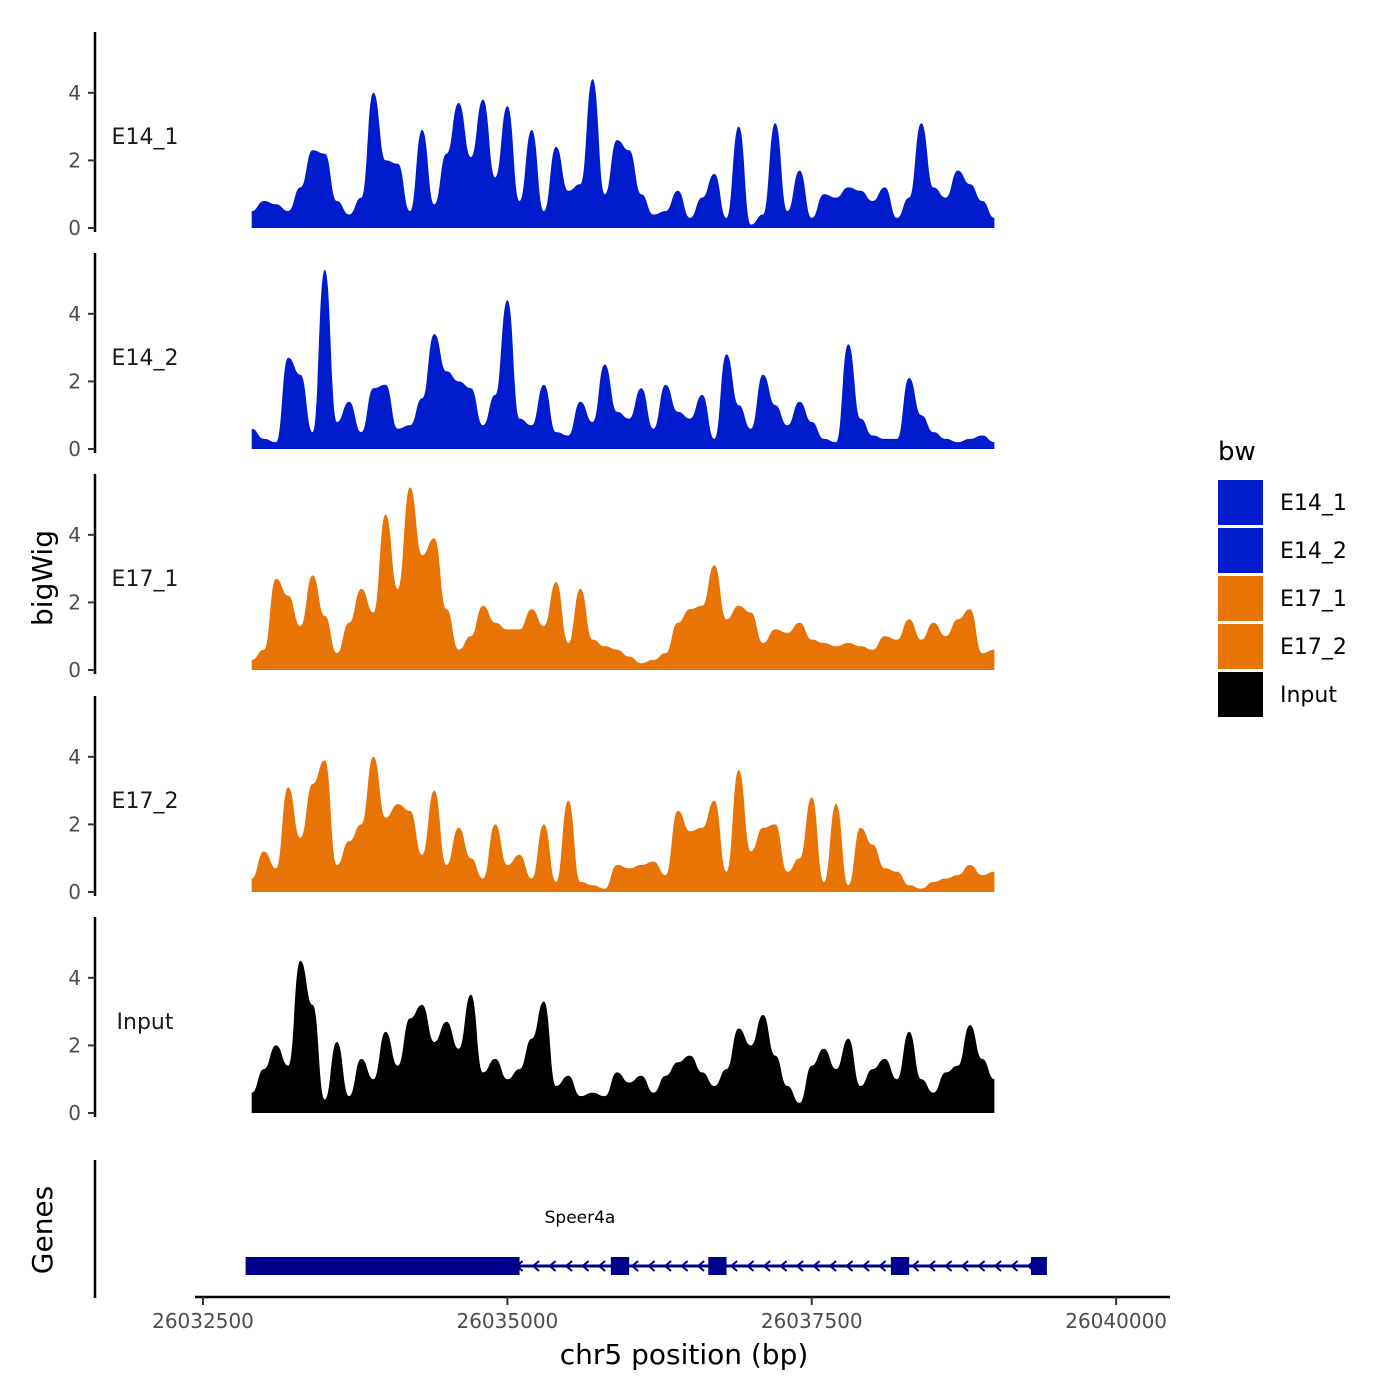 This screenshot has width=1400, height=1400. What do you see at coordinates (42, 1230) in the screenshot?
I see `genes-track-title: Genes` at bounding box center [42, 1230].